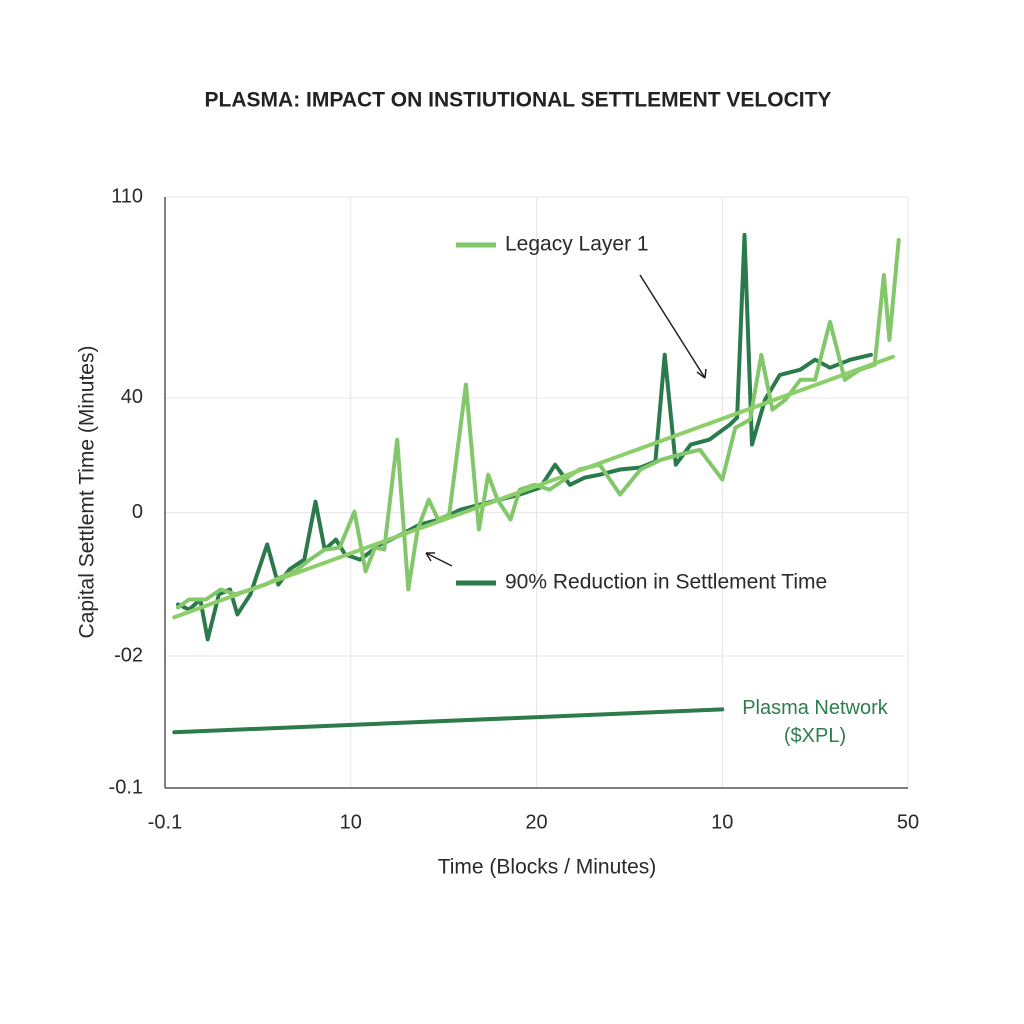 This screenshot has width=1024, height=1024. I want to click on y-tick-label: -02, so click(128, 655).